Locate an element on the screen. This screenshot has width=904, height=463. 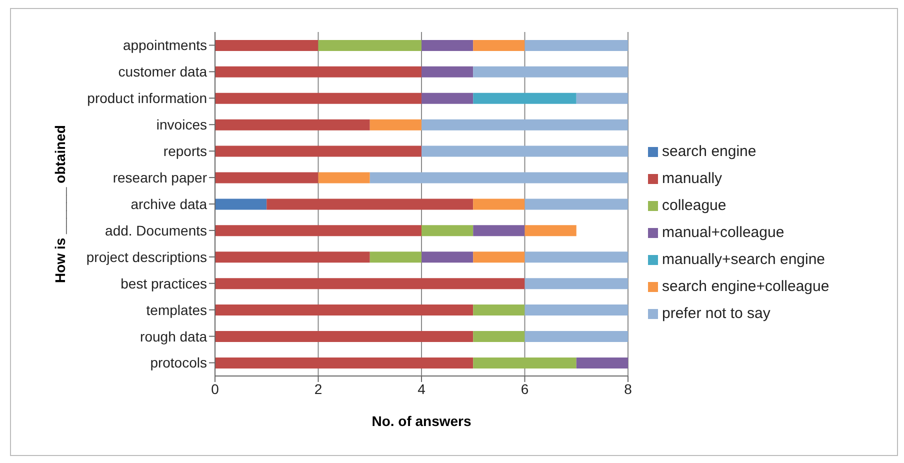
y-tick-label: customer data is located at coordinates (163, 72).